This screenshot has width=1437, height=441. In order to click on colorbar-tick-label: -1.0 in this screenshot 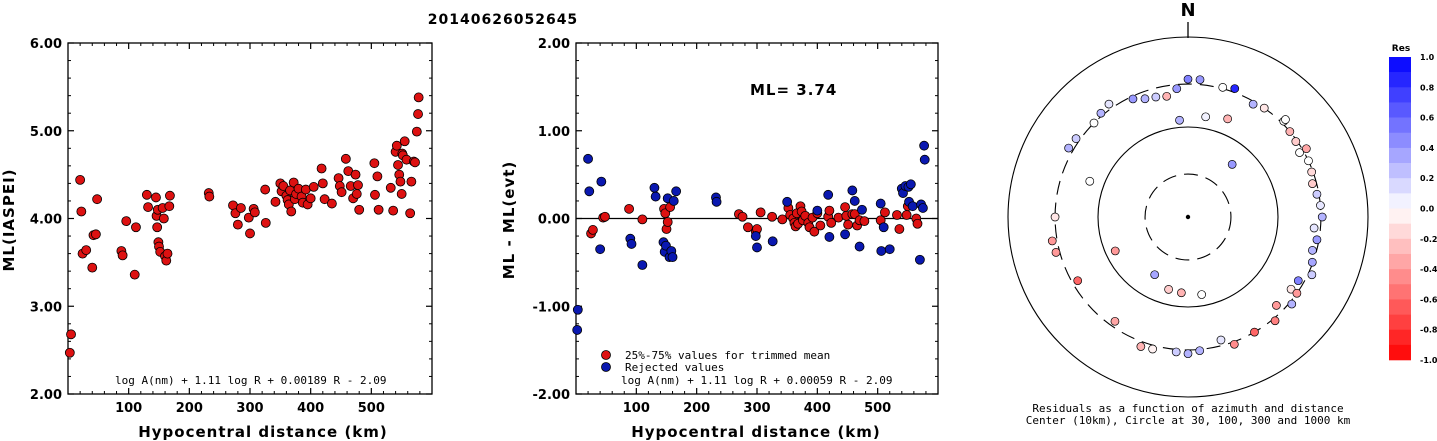, I will do `click(1428, 360)`.